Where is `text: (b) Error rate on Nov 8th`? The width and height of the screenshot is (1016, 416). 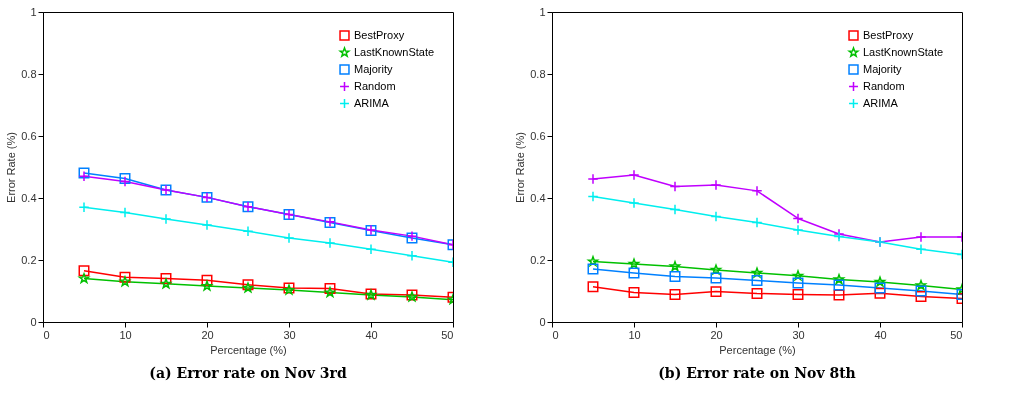 text: (b) Error rate on Nov 8th is located at coordinates (757, 373).